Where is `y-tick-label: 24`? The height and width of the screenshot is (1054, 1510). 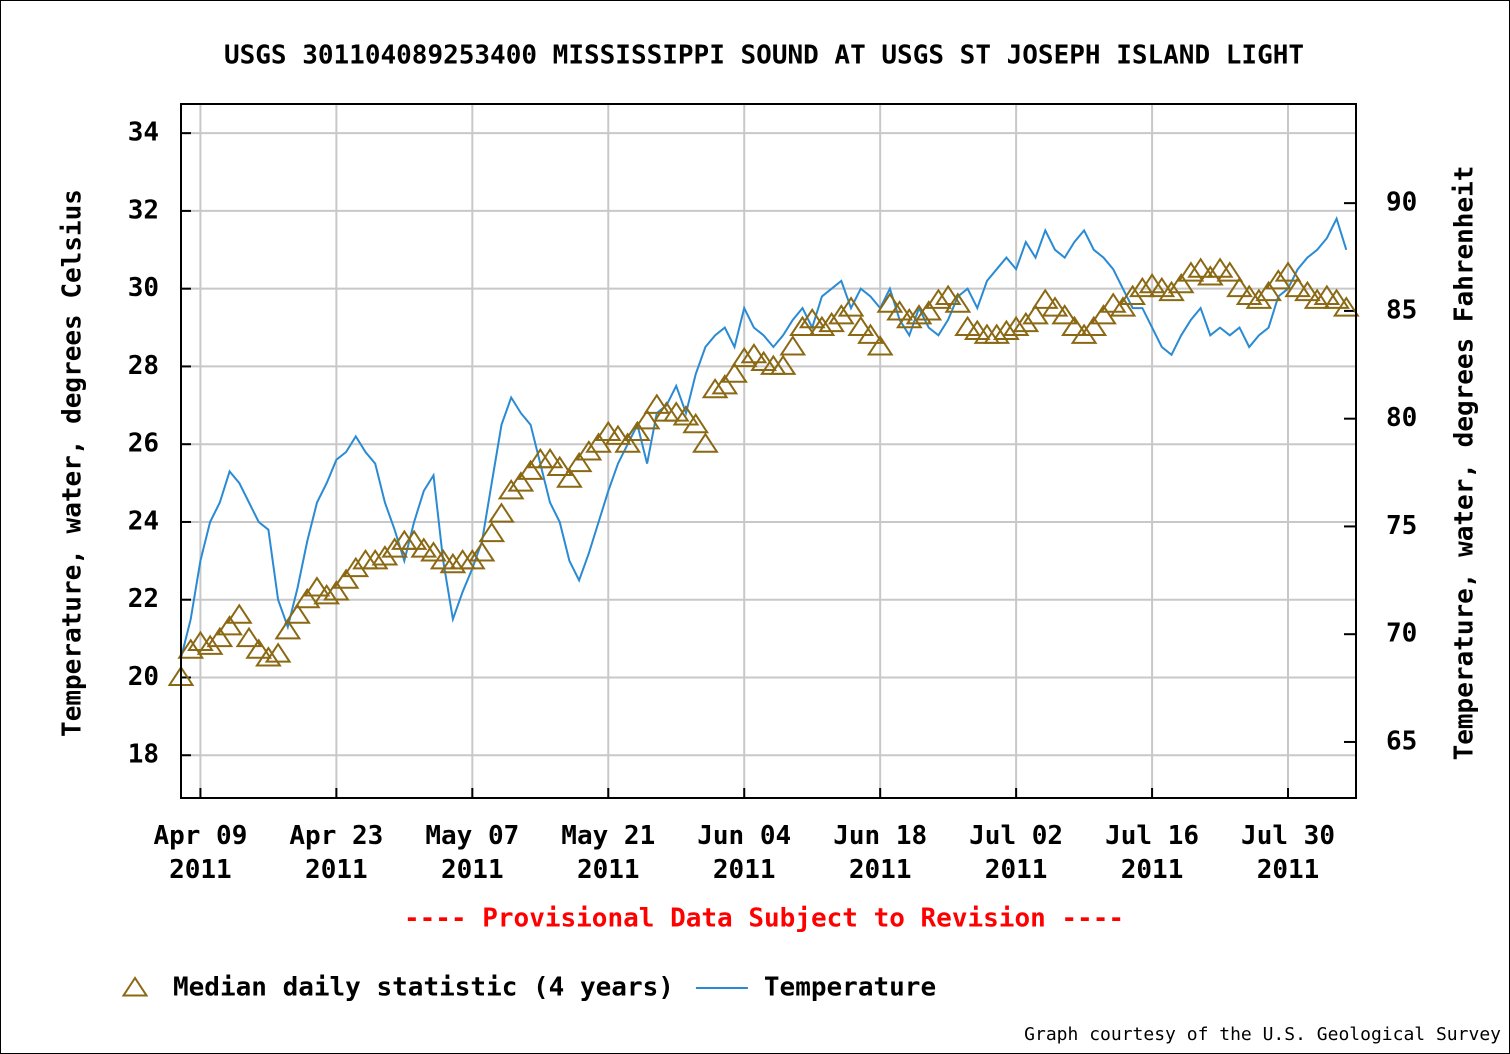 y-tick-label: 24 is located at coordinates (143, 521).